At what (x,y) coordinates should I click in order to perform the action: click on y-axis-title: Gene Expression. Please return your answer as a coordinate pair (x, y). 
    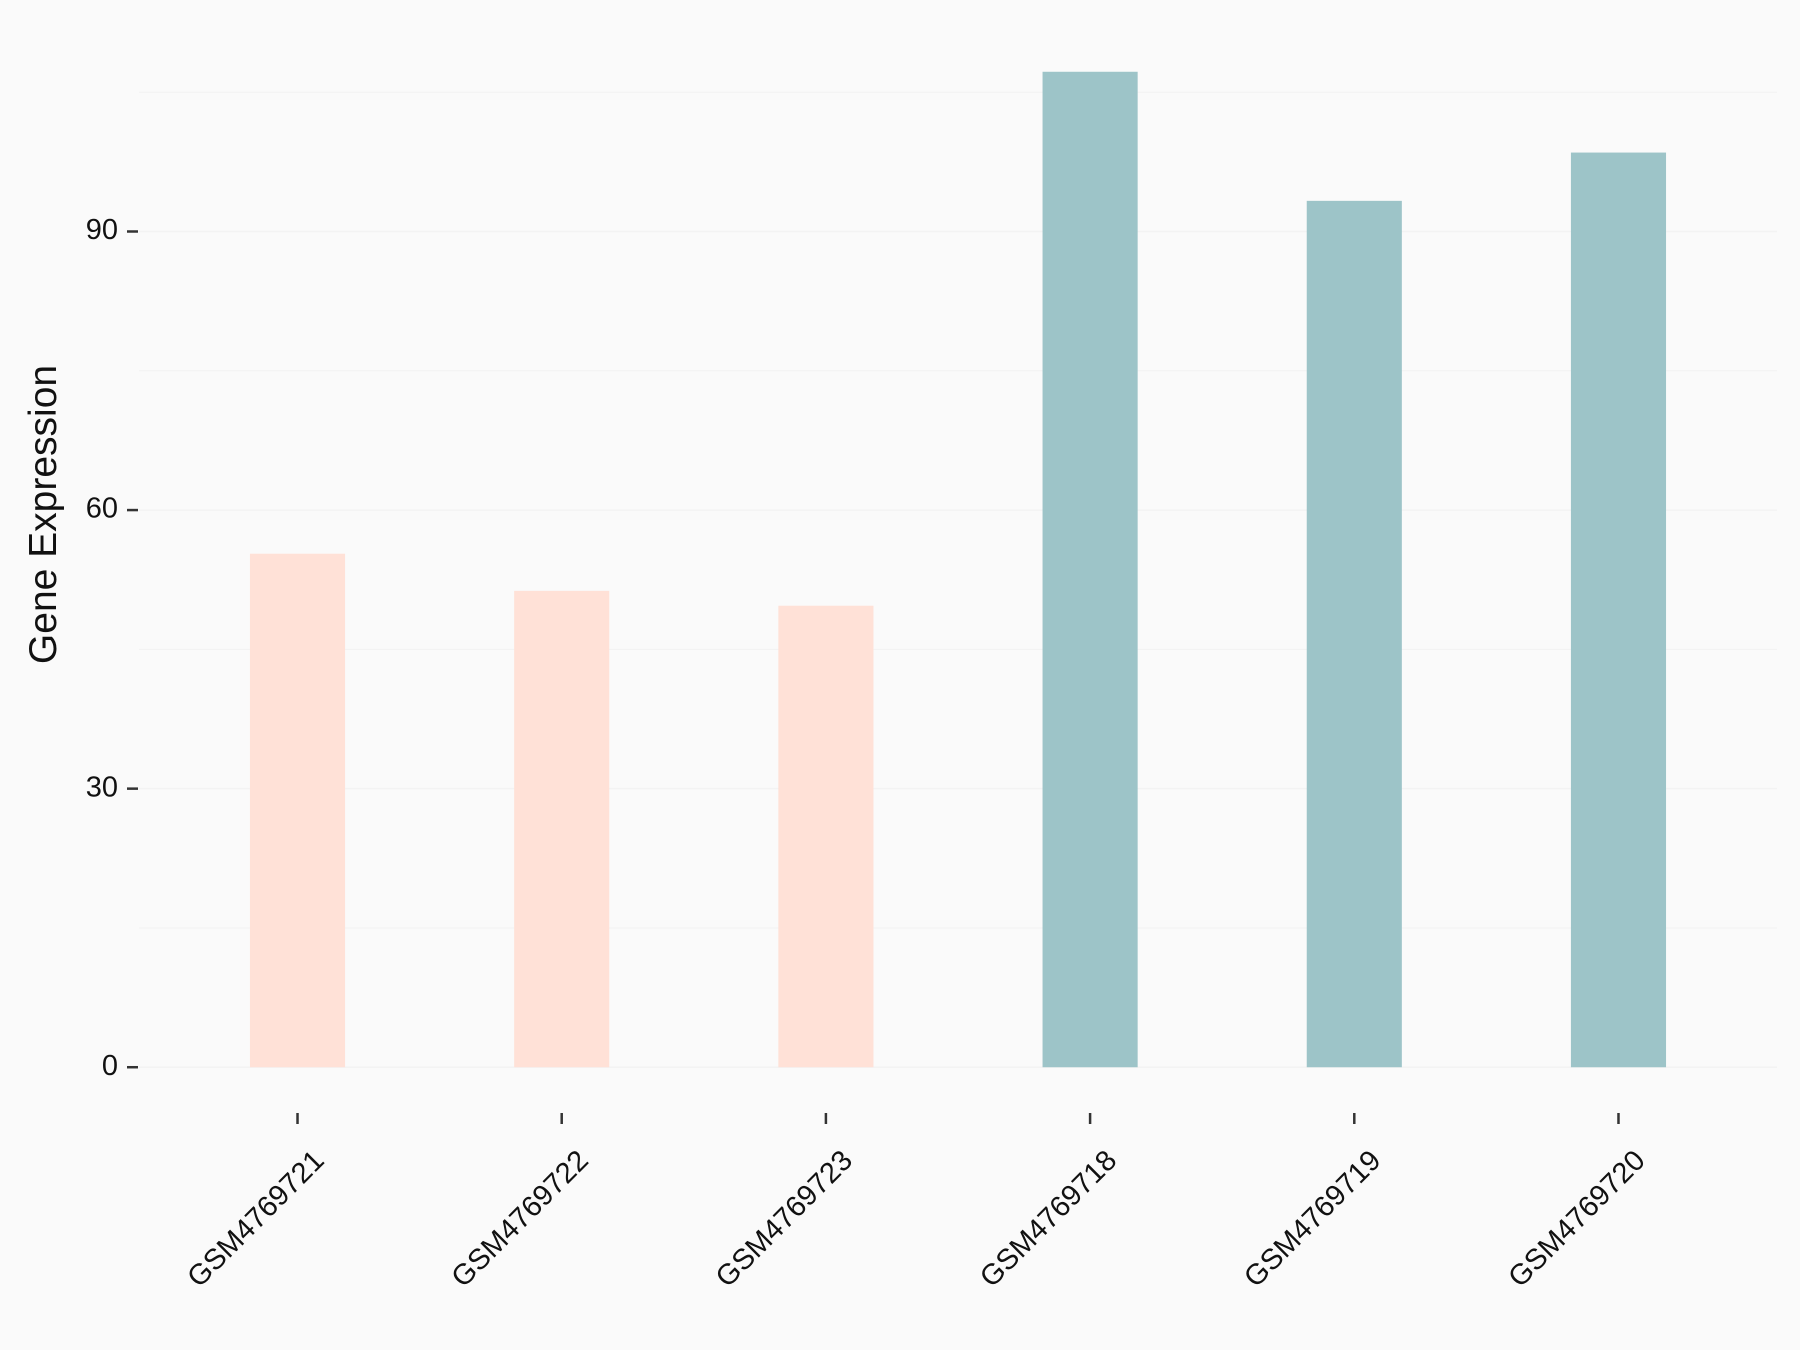
    Looking at the image, I should click on (43, 514).